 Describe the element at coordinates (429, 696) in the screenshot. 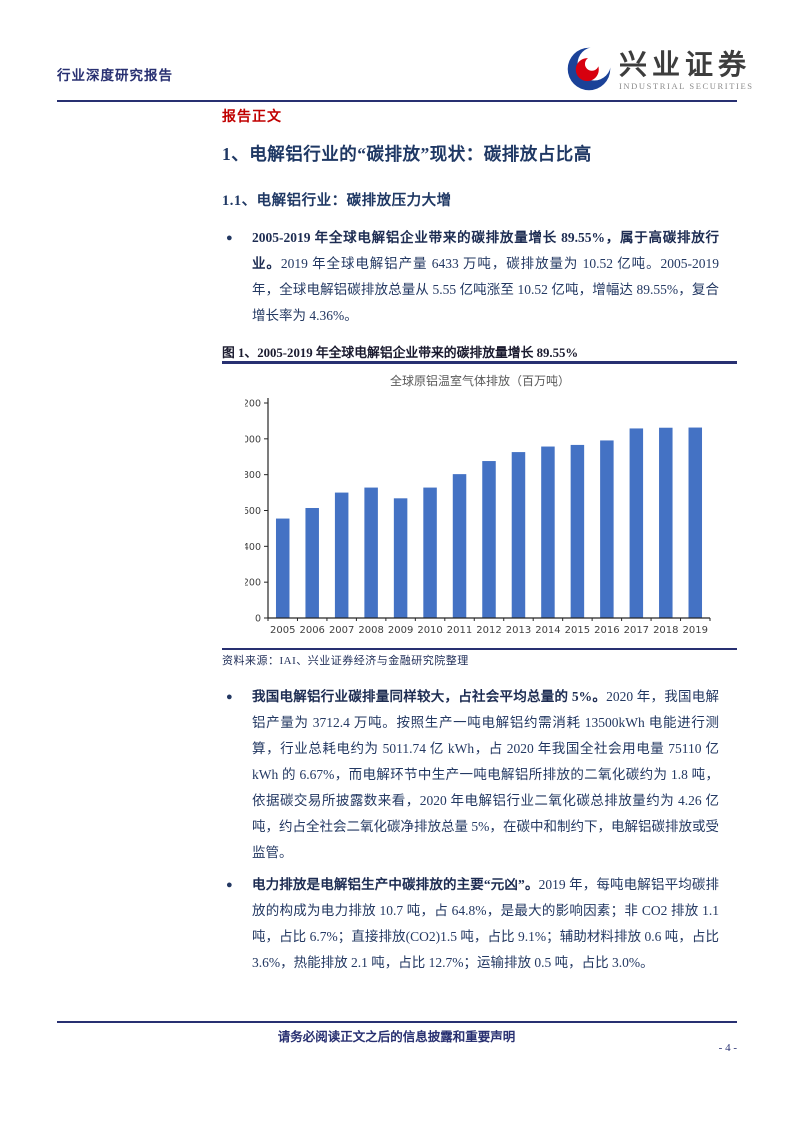

I see `bullet-2-lead: 我国电解铝行业碳排量同样较大，占社会平均总量的 5%。` at that location.